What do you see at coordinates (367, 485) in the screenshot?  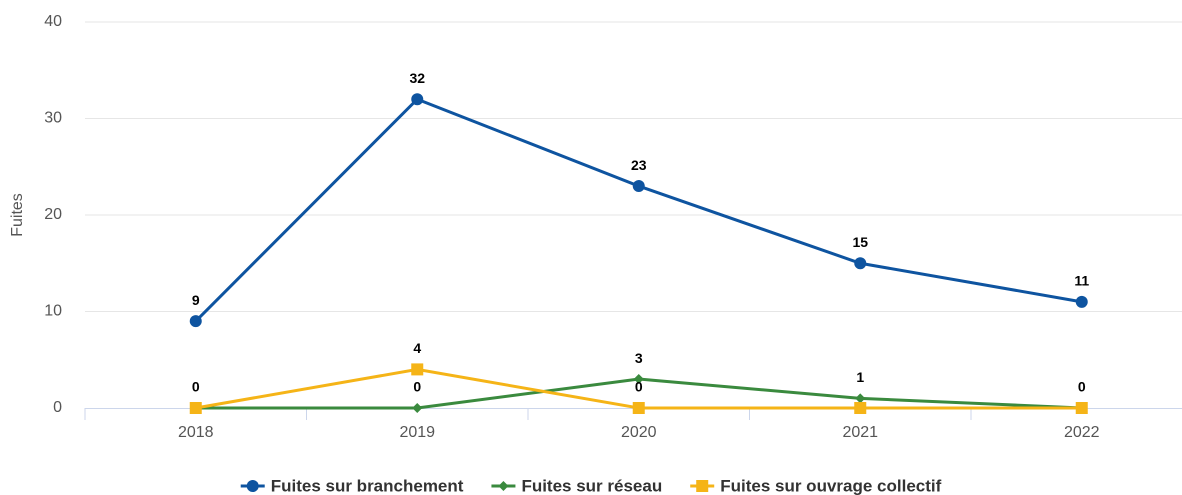 I see `legend-label: Fuites sur branchement` at bounding box center [367, 485].